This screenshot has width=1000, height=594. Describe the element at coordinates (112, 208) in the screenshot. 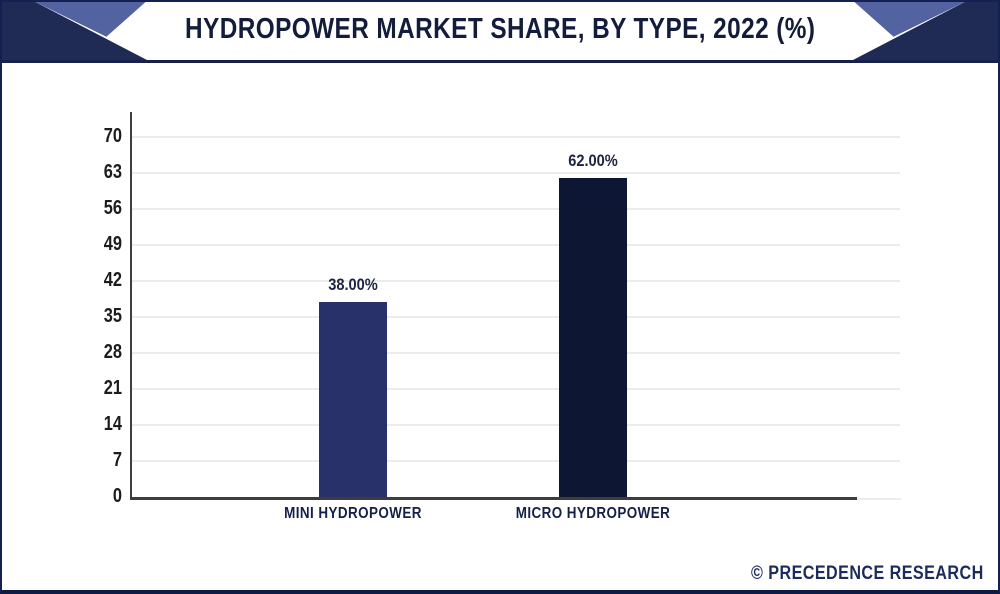

I see `y-tick-label-56: 56` at that location.